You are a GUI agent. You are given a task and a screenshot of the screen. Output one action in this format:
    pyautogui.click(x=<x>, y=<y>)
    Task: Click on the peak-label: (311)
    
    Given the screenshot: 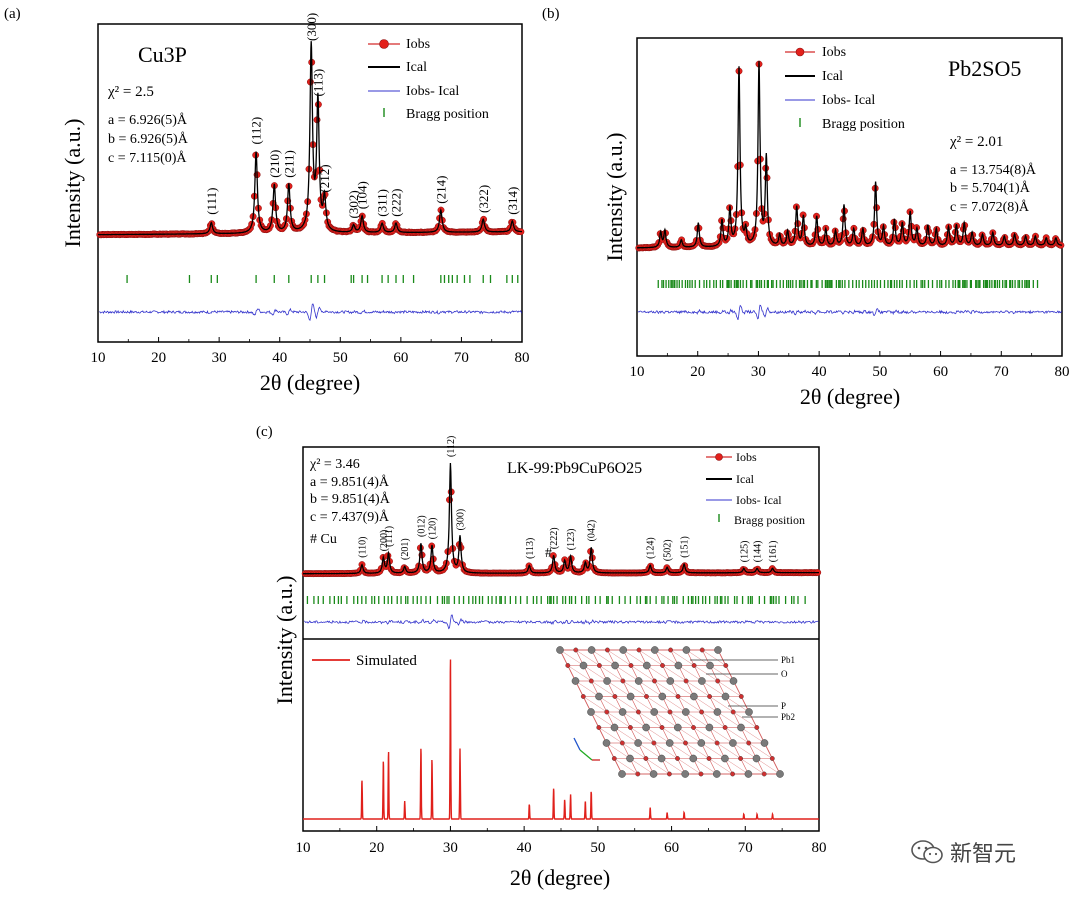 What is the action you would take?
    pyautogui.click(x=382, y=203)
    